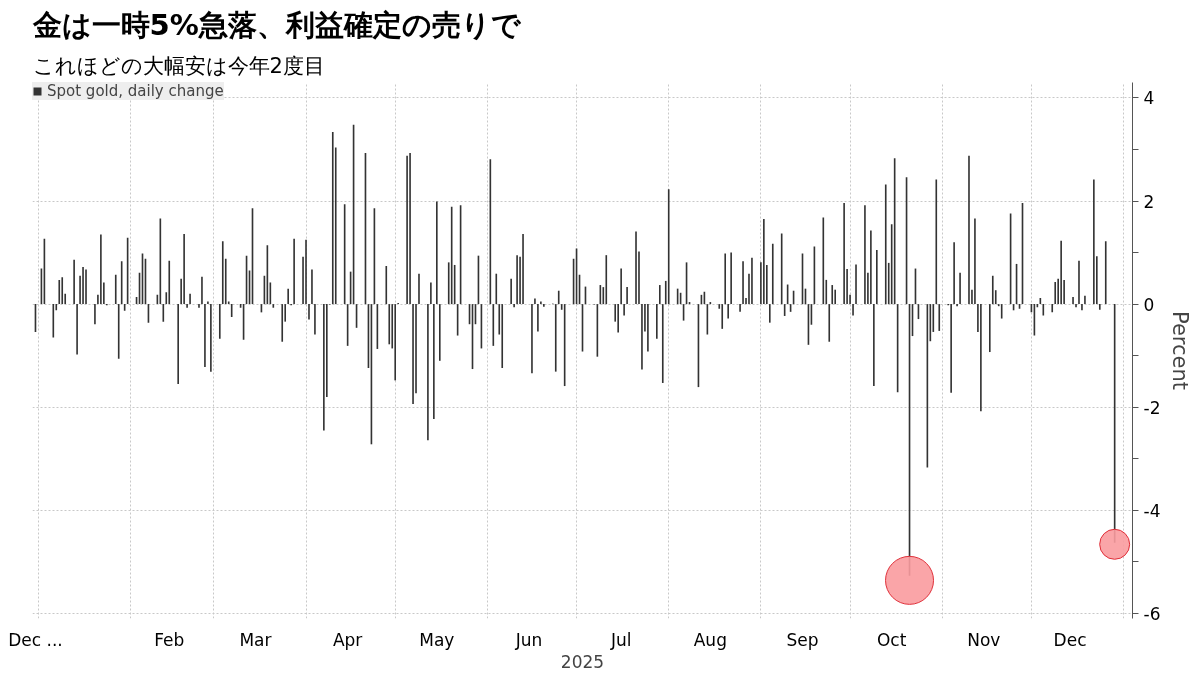  What do you see at coordinates (1152, 407) in the screenshot?
I see `y-tick-label: -2` at bounding box center [1152, 407].